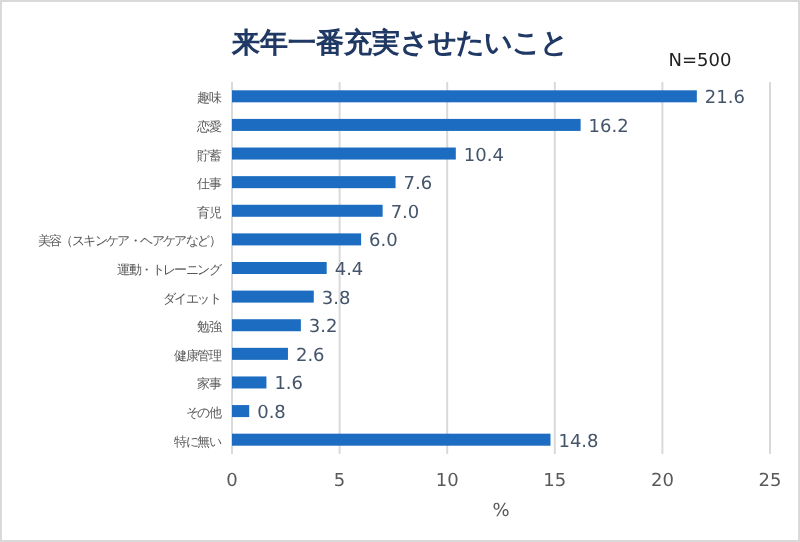 This screenshot has height=542, width=800. Describe the element at coordinates (662, 482) in the screenshot. I see `x-tick-label: 20` at that location.